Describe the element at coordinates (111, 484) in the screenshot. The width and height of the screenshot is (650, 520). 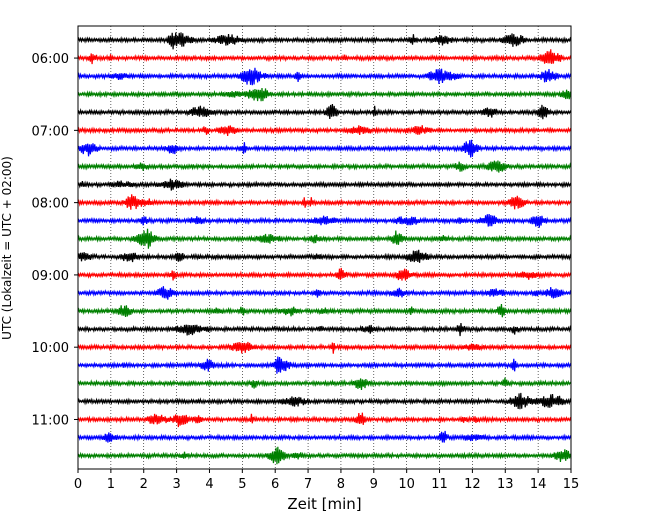
I see `x-tick-label-1: 1` at that location.